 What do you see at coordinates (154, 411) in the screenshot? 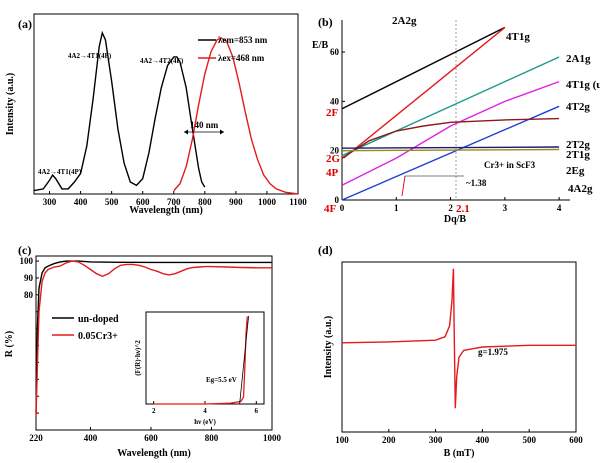
I see `inset-x-tick-label: 2` at bounding box center [154, 411].